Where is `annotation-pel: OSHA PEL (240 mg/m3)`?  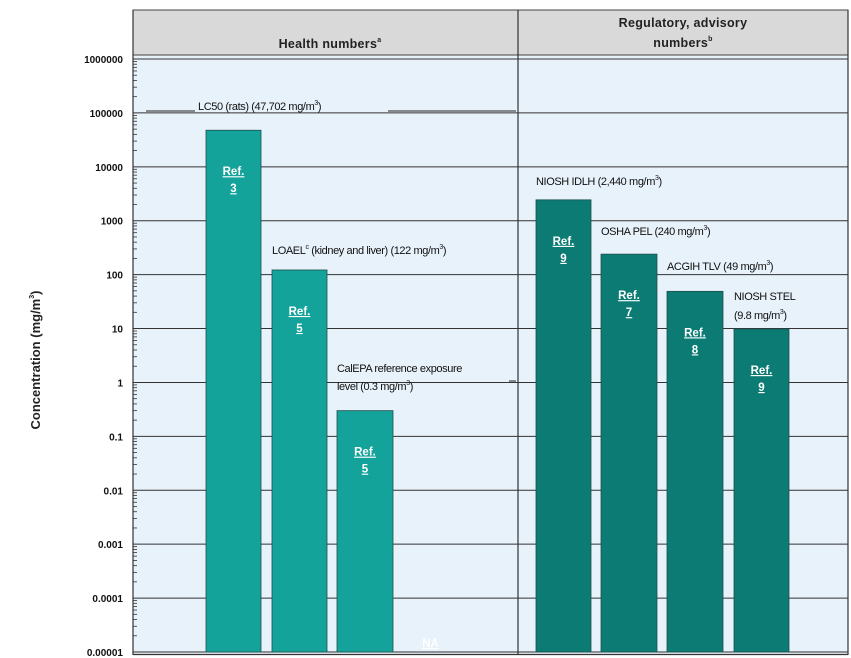 annotation-pel: OSHA PEL (240 mg/m3) is located at coordinates (655, 231).